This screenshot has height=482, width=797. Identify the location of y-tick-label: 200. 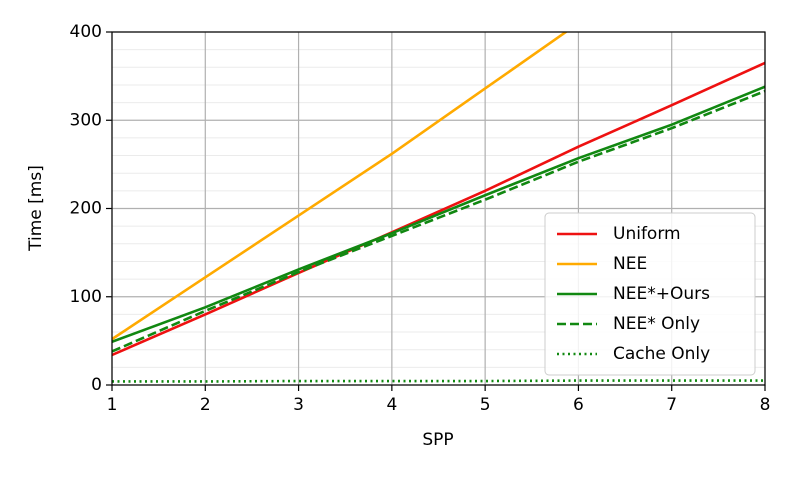
(86, 209).